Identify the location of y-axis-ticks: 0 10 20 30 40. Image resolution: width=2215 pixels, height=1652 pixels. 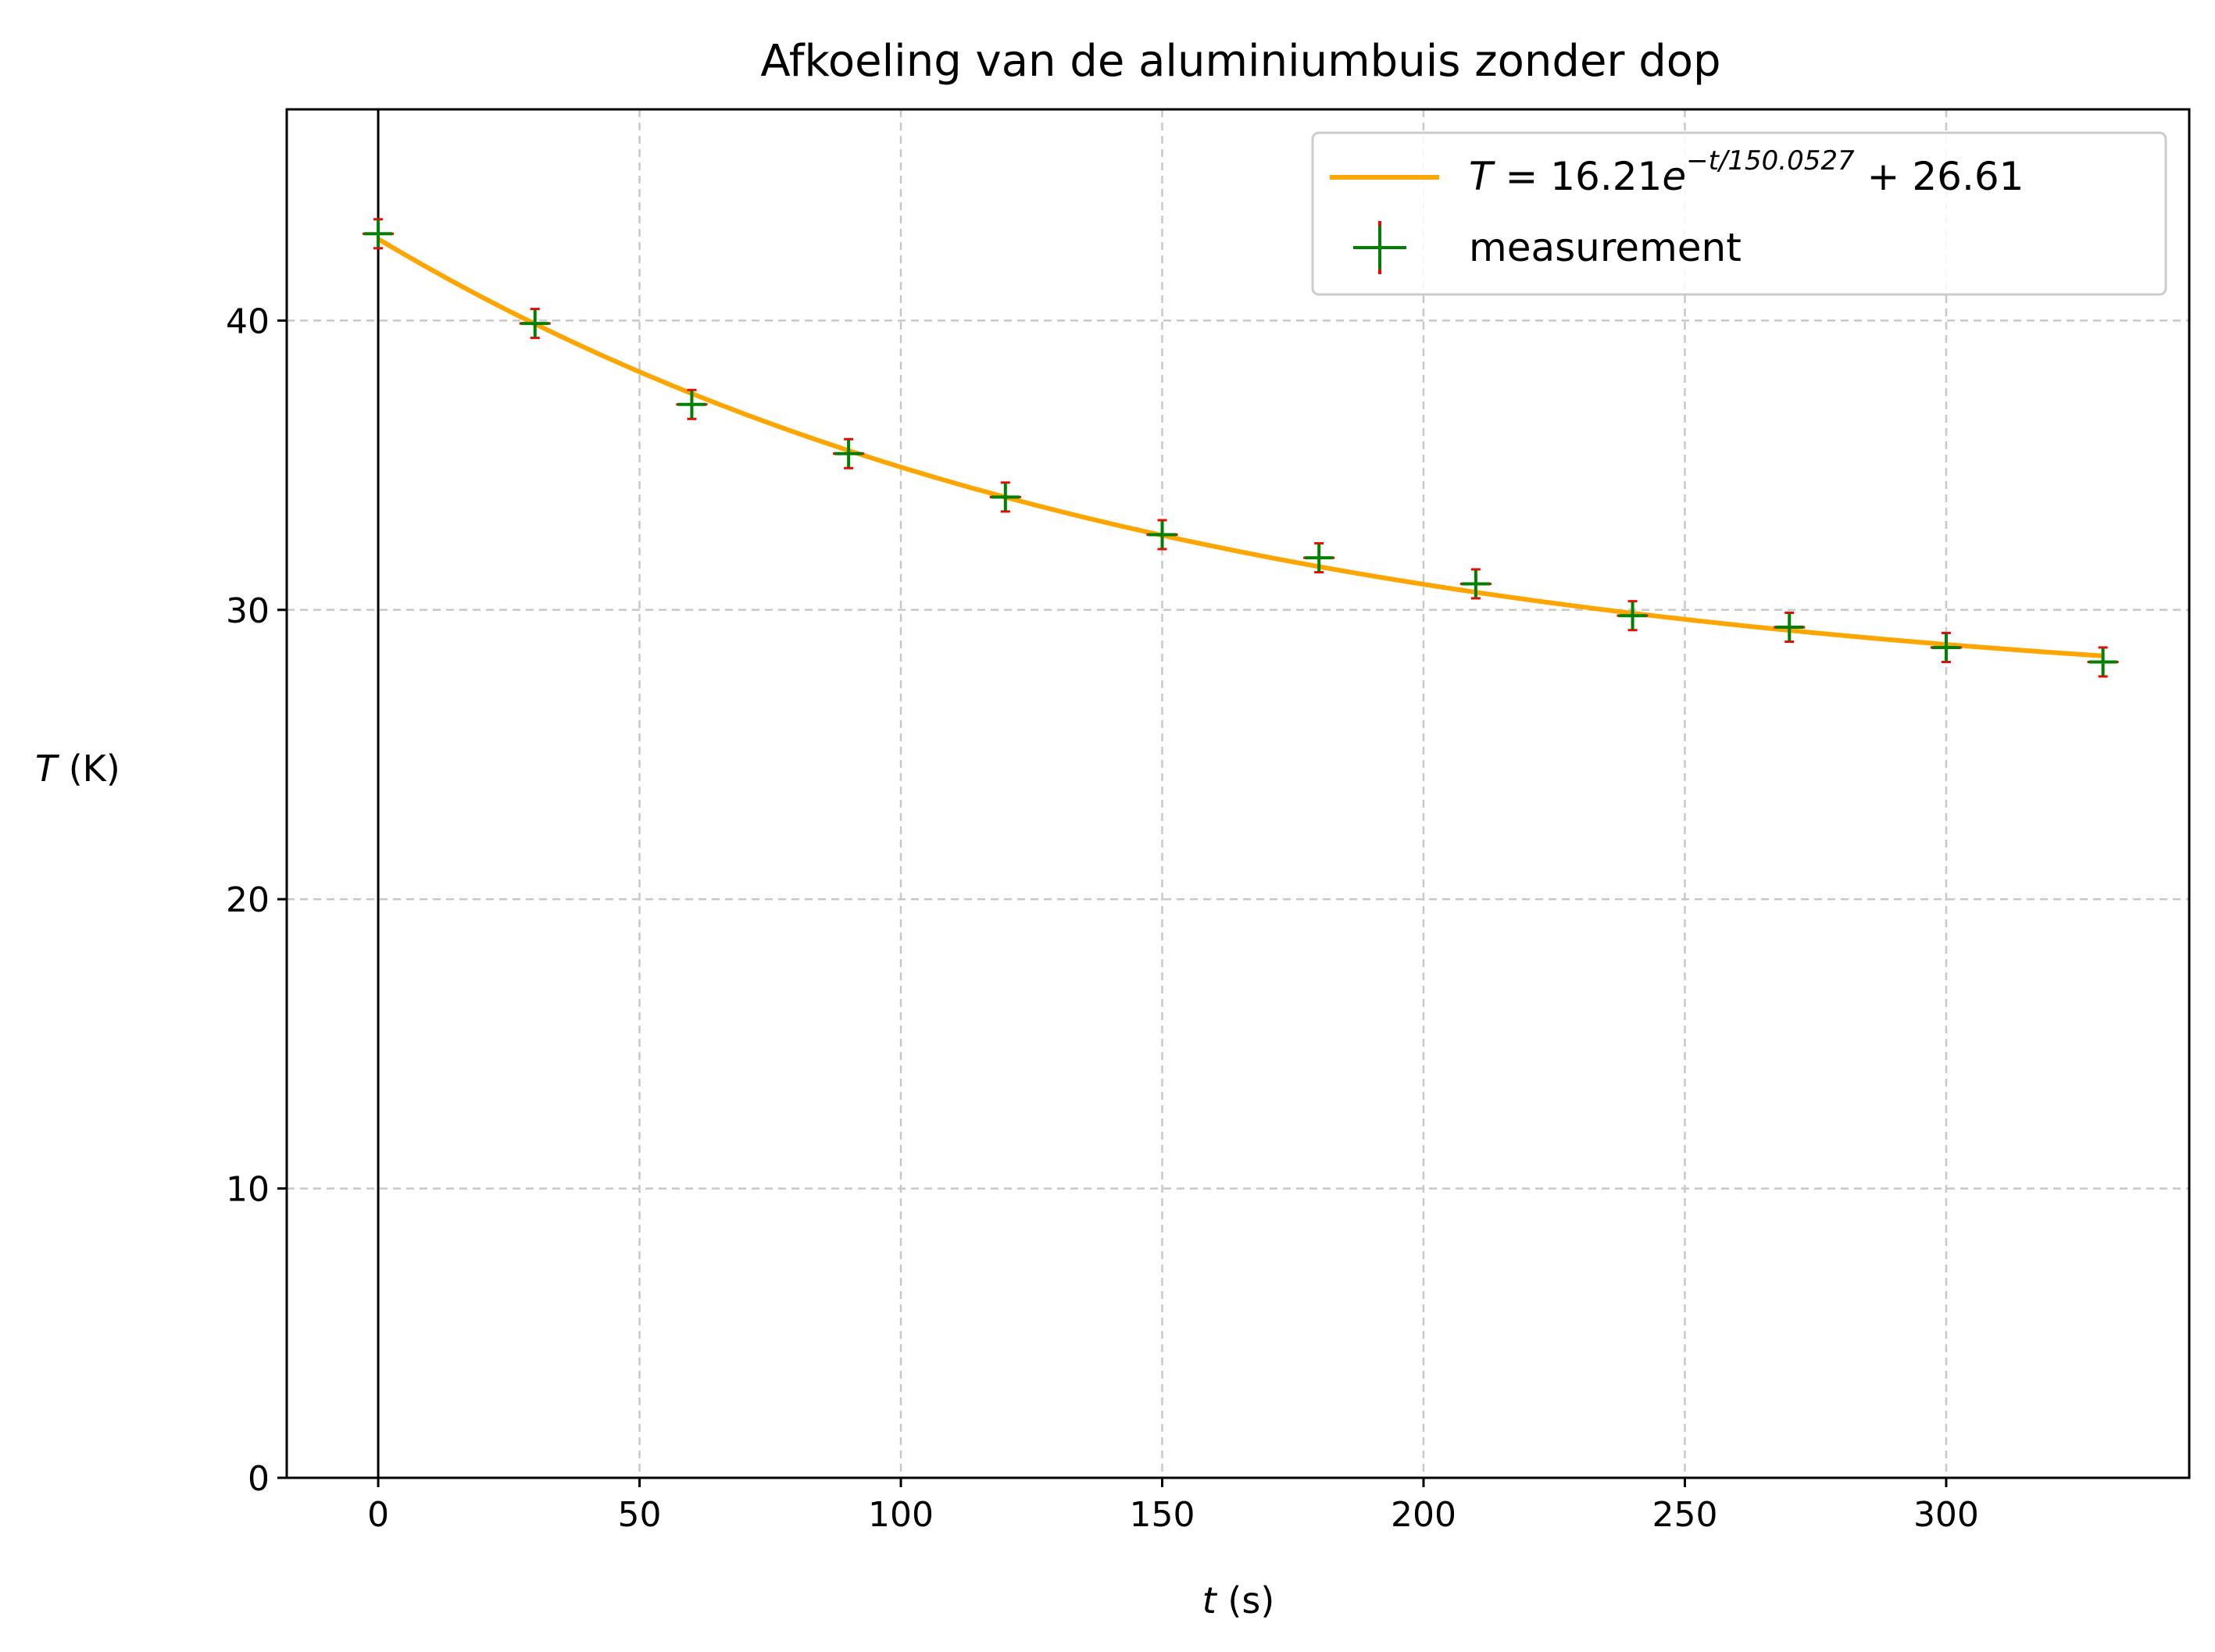
(256, 900).